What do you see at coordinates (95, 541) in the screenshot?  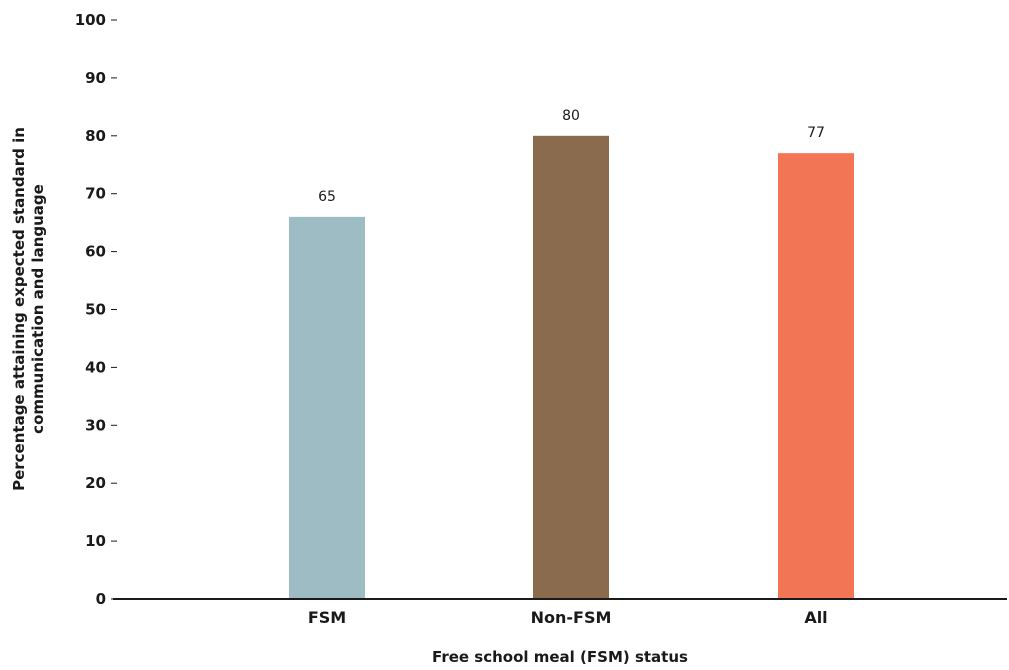 I see `y-tick-label: 10` at bounding box center [95, 541].